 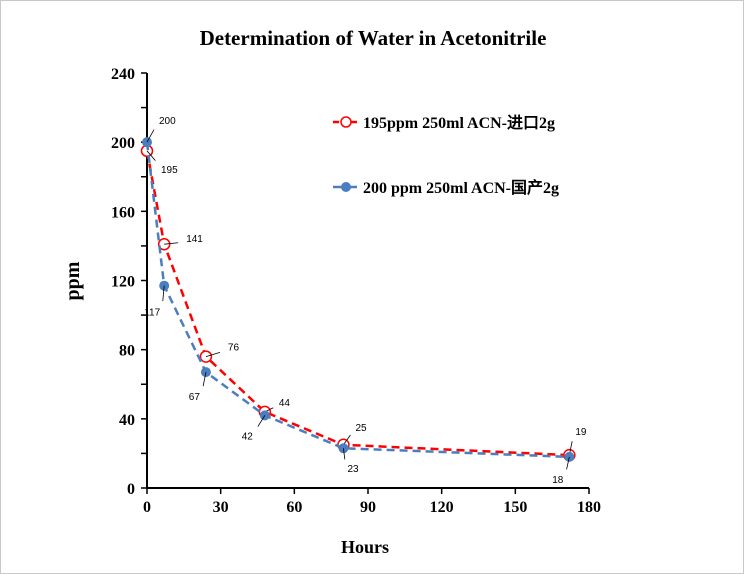 What do you see at coordinates (131, 489) in the screenshot?
I see `y-tick-label: 0` at bounding box center [131, 489].